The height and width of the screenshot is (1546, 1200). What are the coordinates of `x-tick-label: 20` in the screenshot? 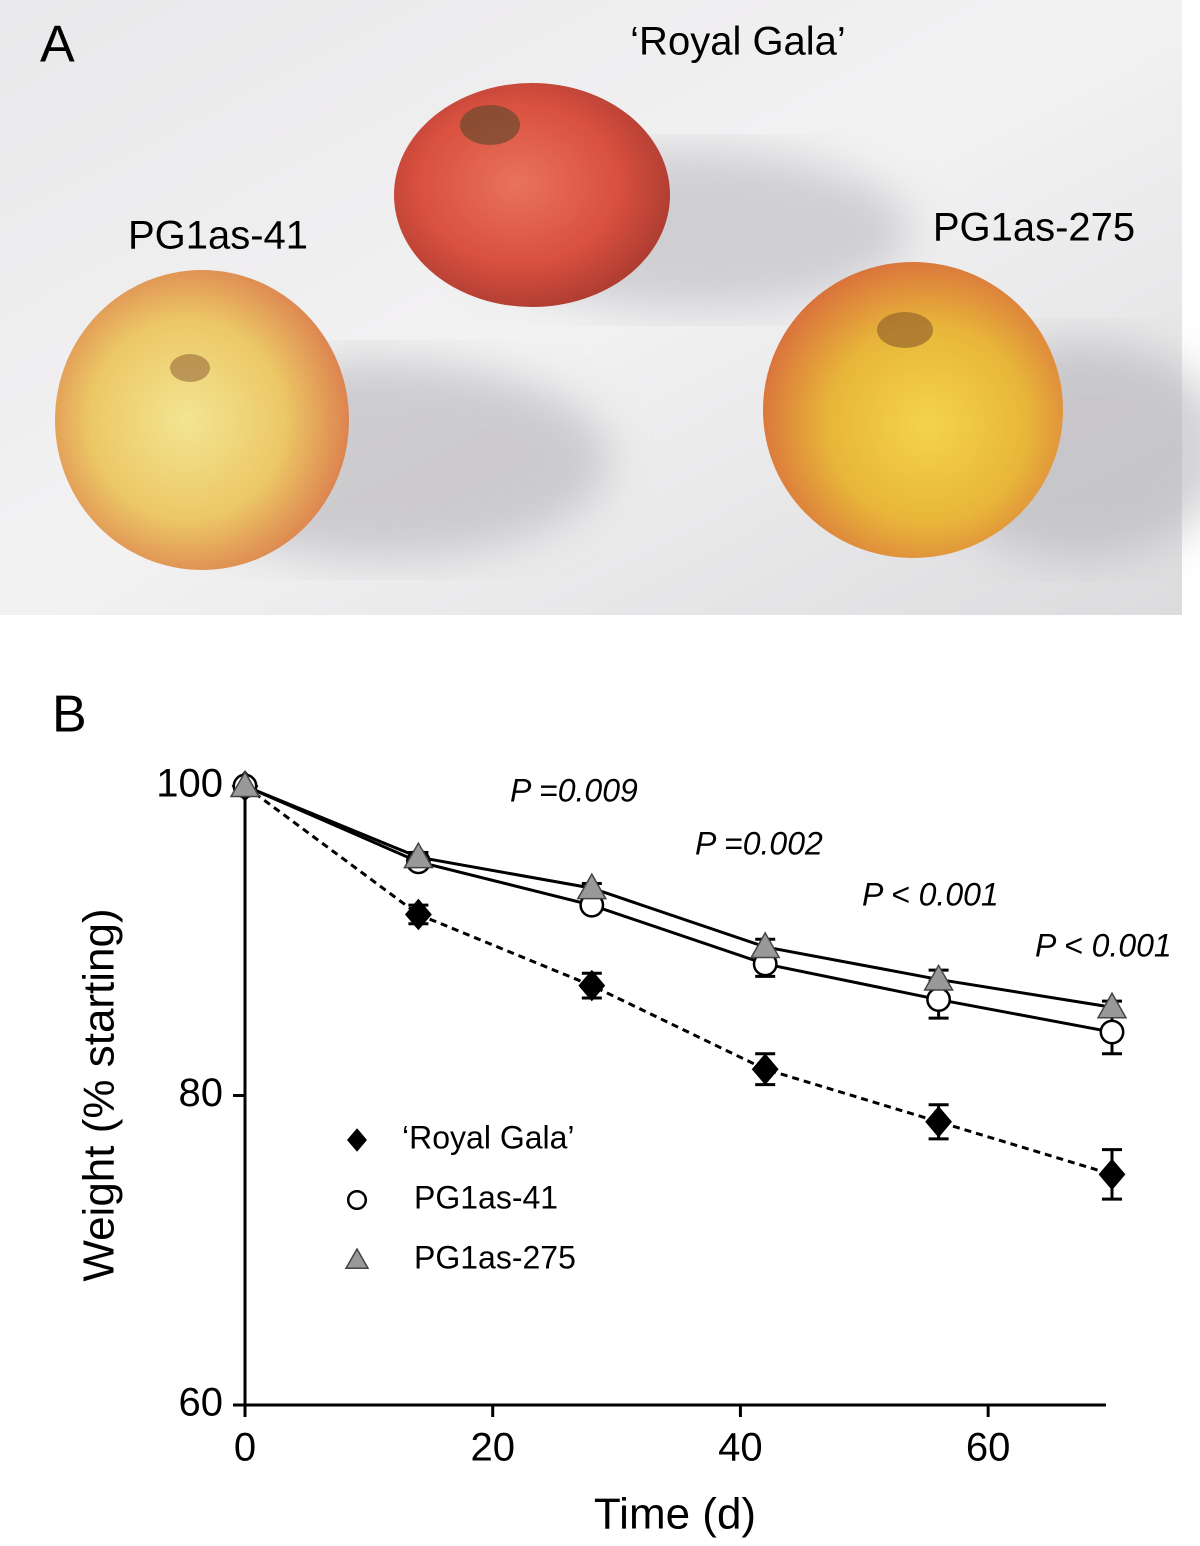 It's located at (492, 1448).